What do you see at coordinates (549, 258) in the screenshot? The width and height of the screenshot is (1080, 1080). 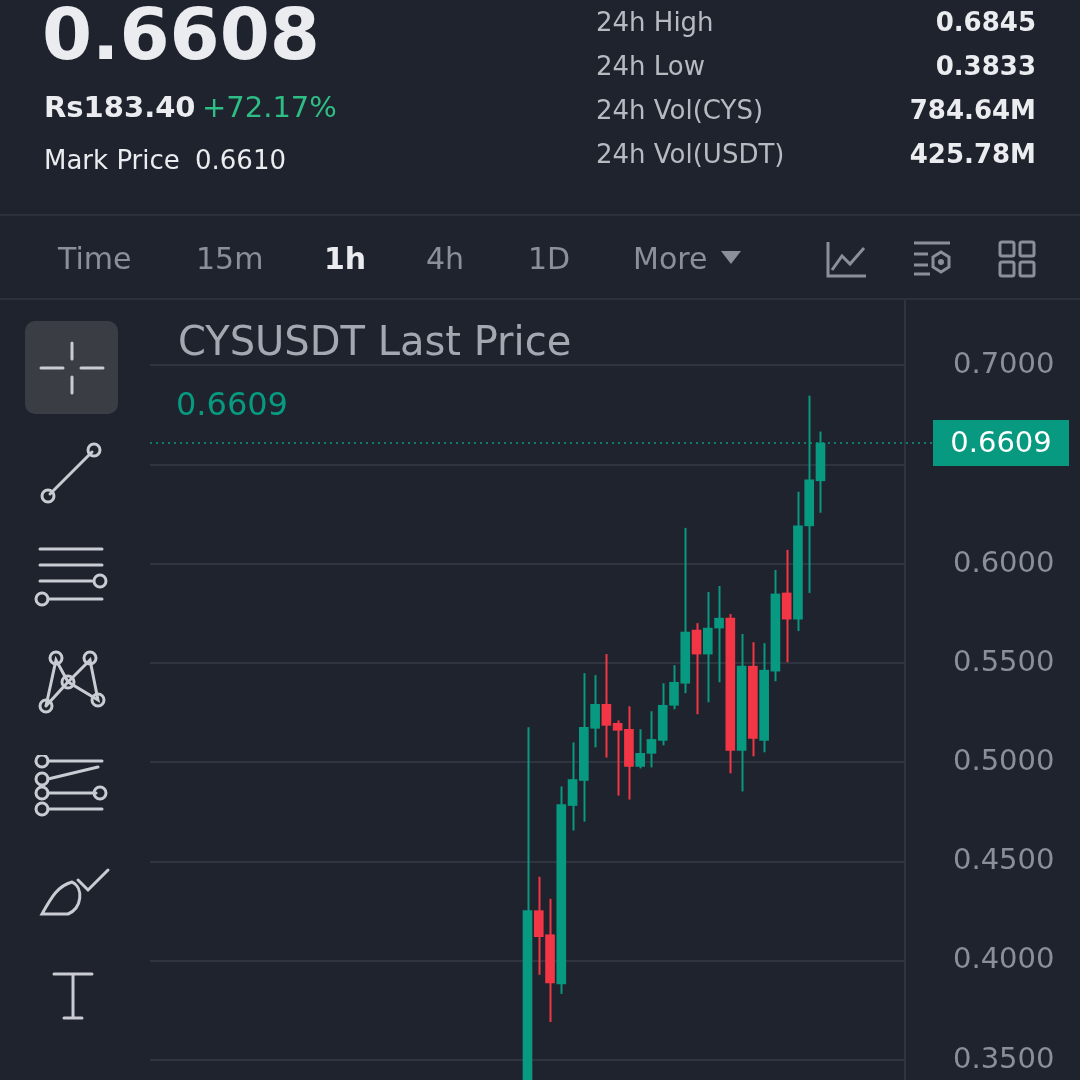 I see `text: 1D` at bounding box center [549, 258].